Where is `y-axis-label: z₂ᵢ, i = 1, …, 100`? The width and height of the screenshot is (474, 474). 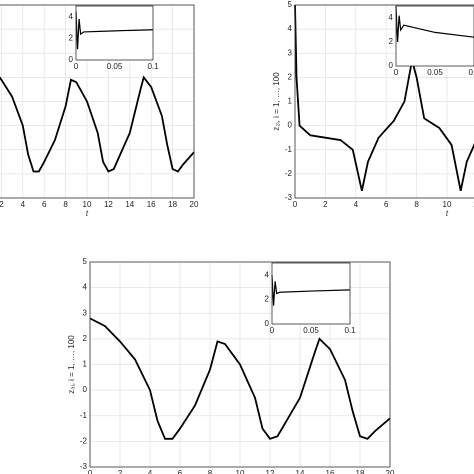 y-axis-label: z₂ᵢ, i = 1, …, 100 is located at coordinates (276, 101).